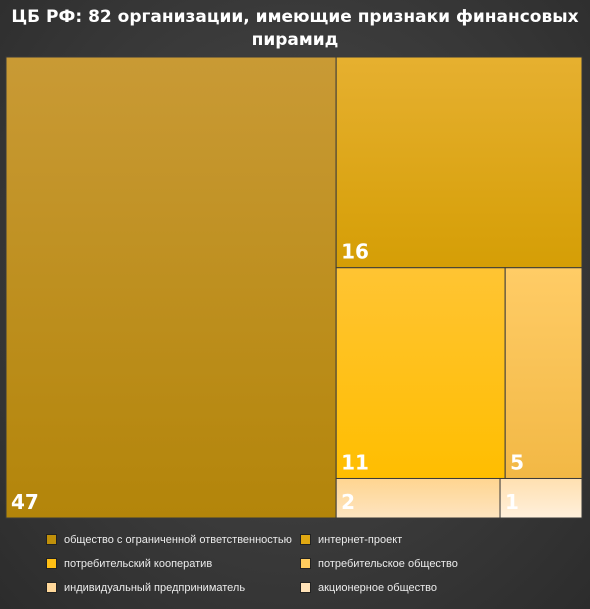 The image size is (590, 609). Describe the element at coordinates (378, 587) in the screenshot. I see `legend-label: акционерное общество` at that location.